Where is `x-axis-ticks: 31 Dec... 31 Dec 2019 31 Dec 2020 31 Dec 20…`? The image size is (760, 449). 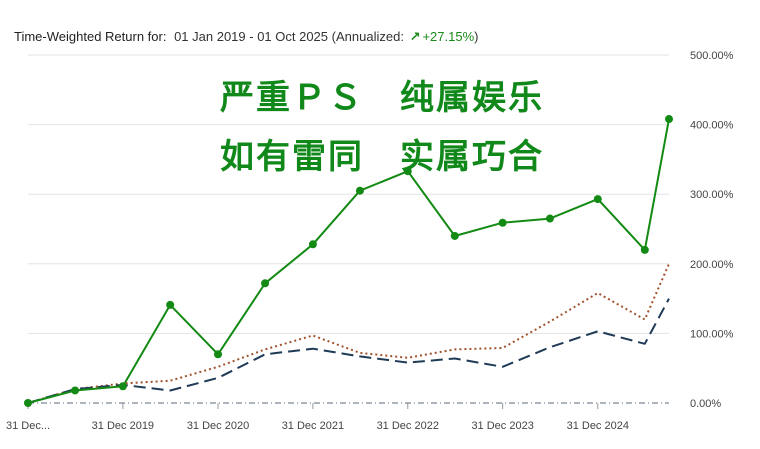 x-axis-ticks: 31 Dec... 31 Dec 2019 31 Dec 2020 31 Dec 20… is located at coordinates (317, 417).